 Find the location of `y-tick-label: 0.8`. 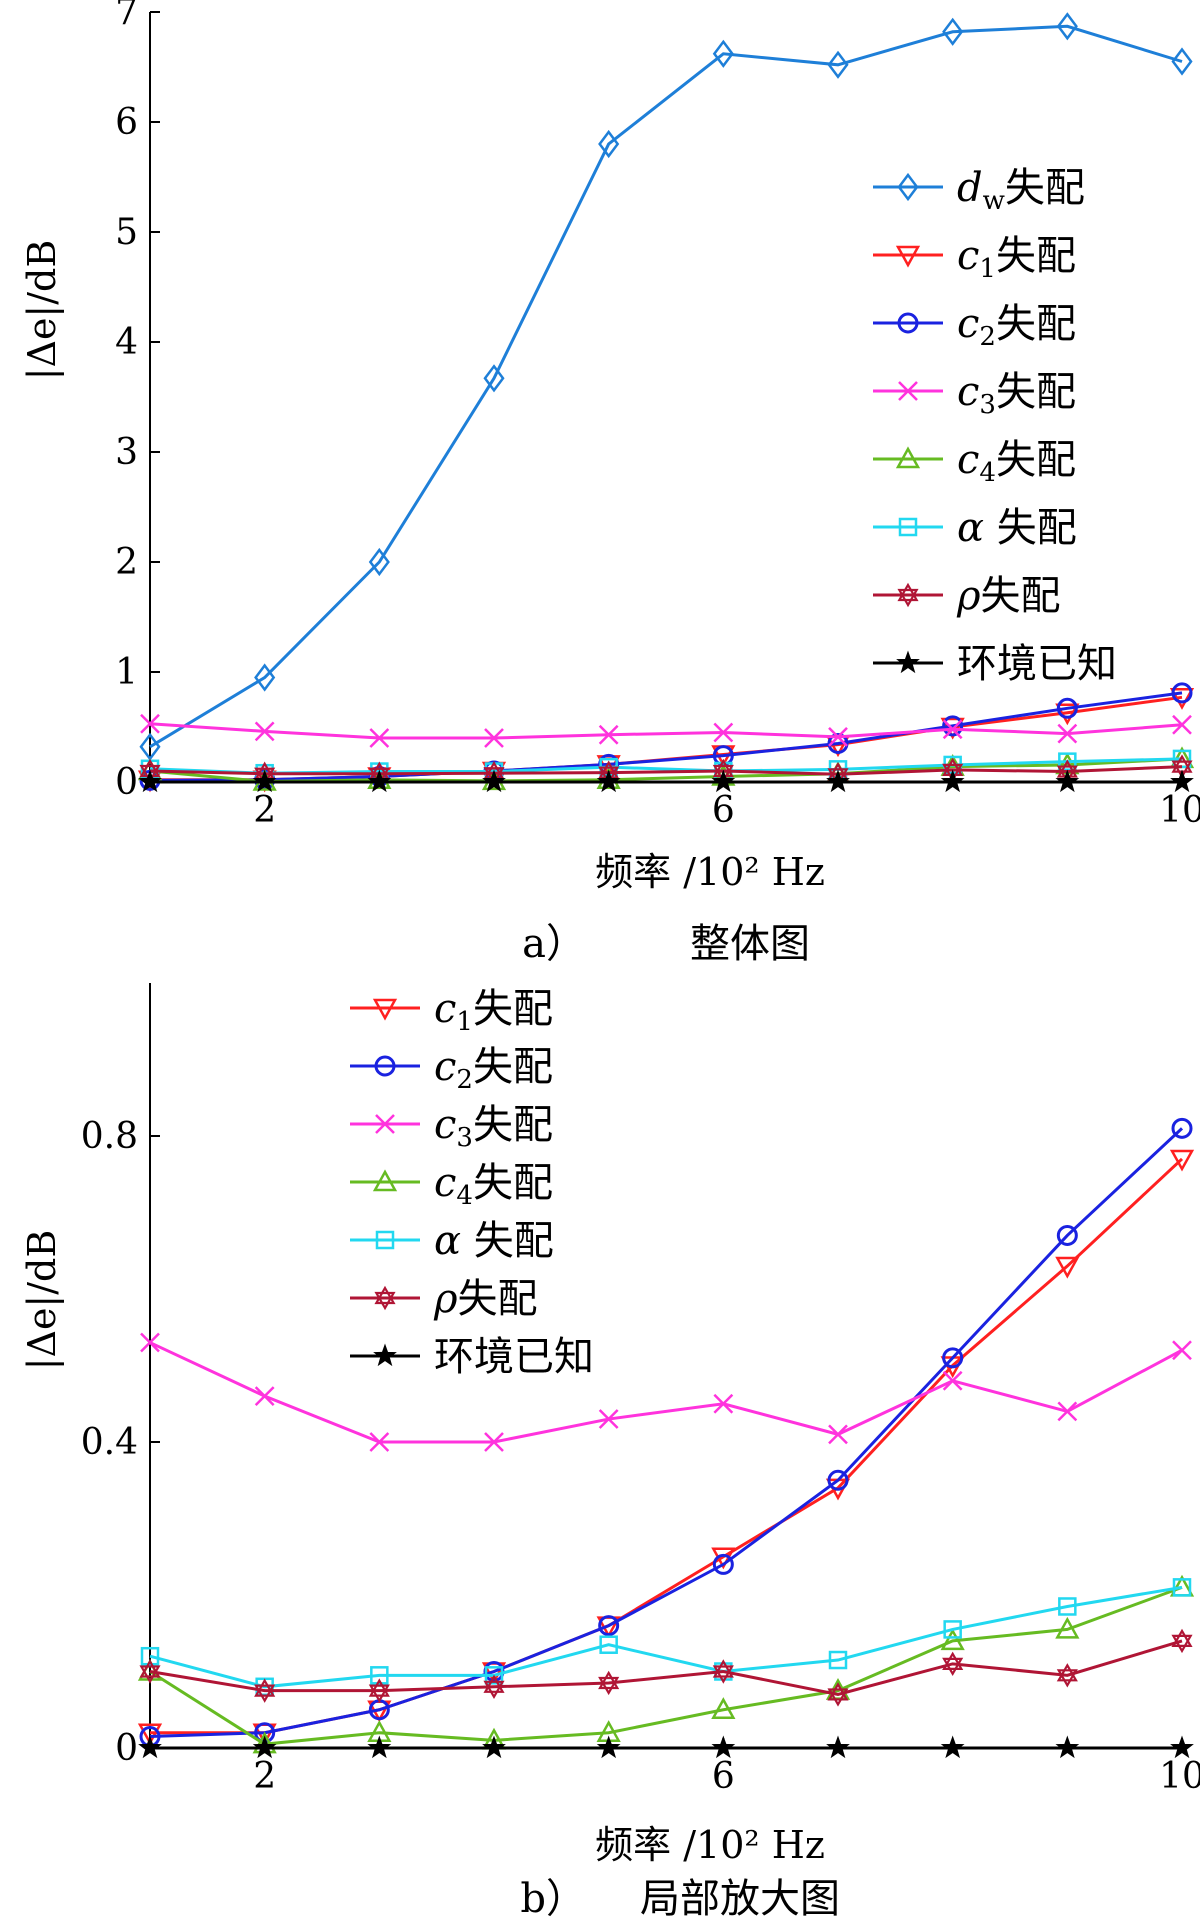

y-tick-label: 0.8 is located at coordinates (109, 1136).